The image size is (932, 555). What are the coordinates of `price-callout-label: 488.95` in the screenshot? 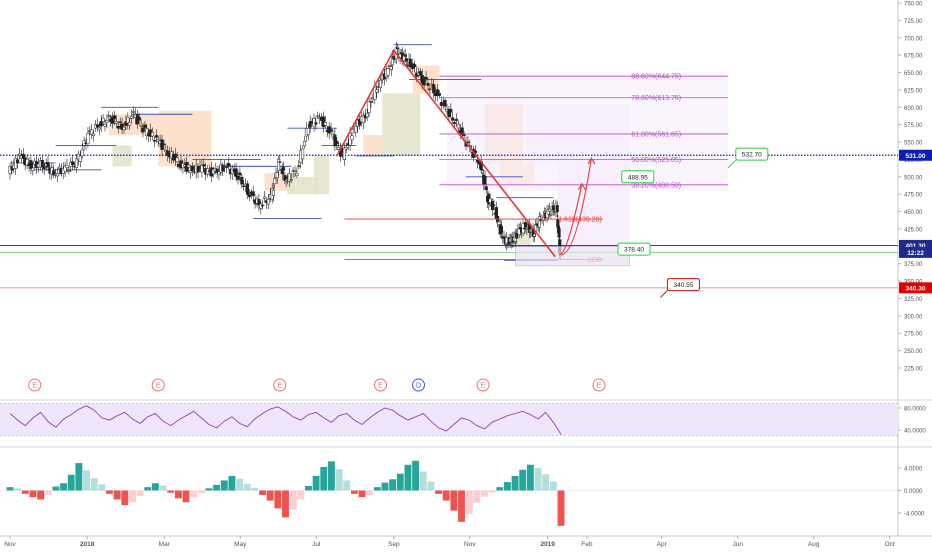 It's located at (638, 177).